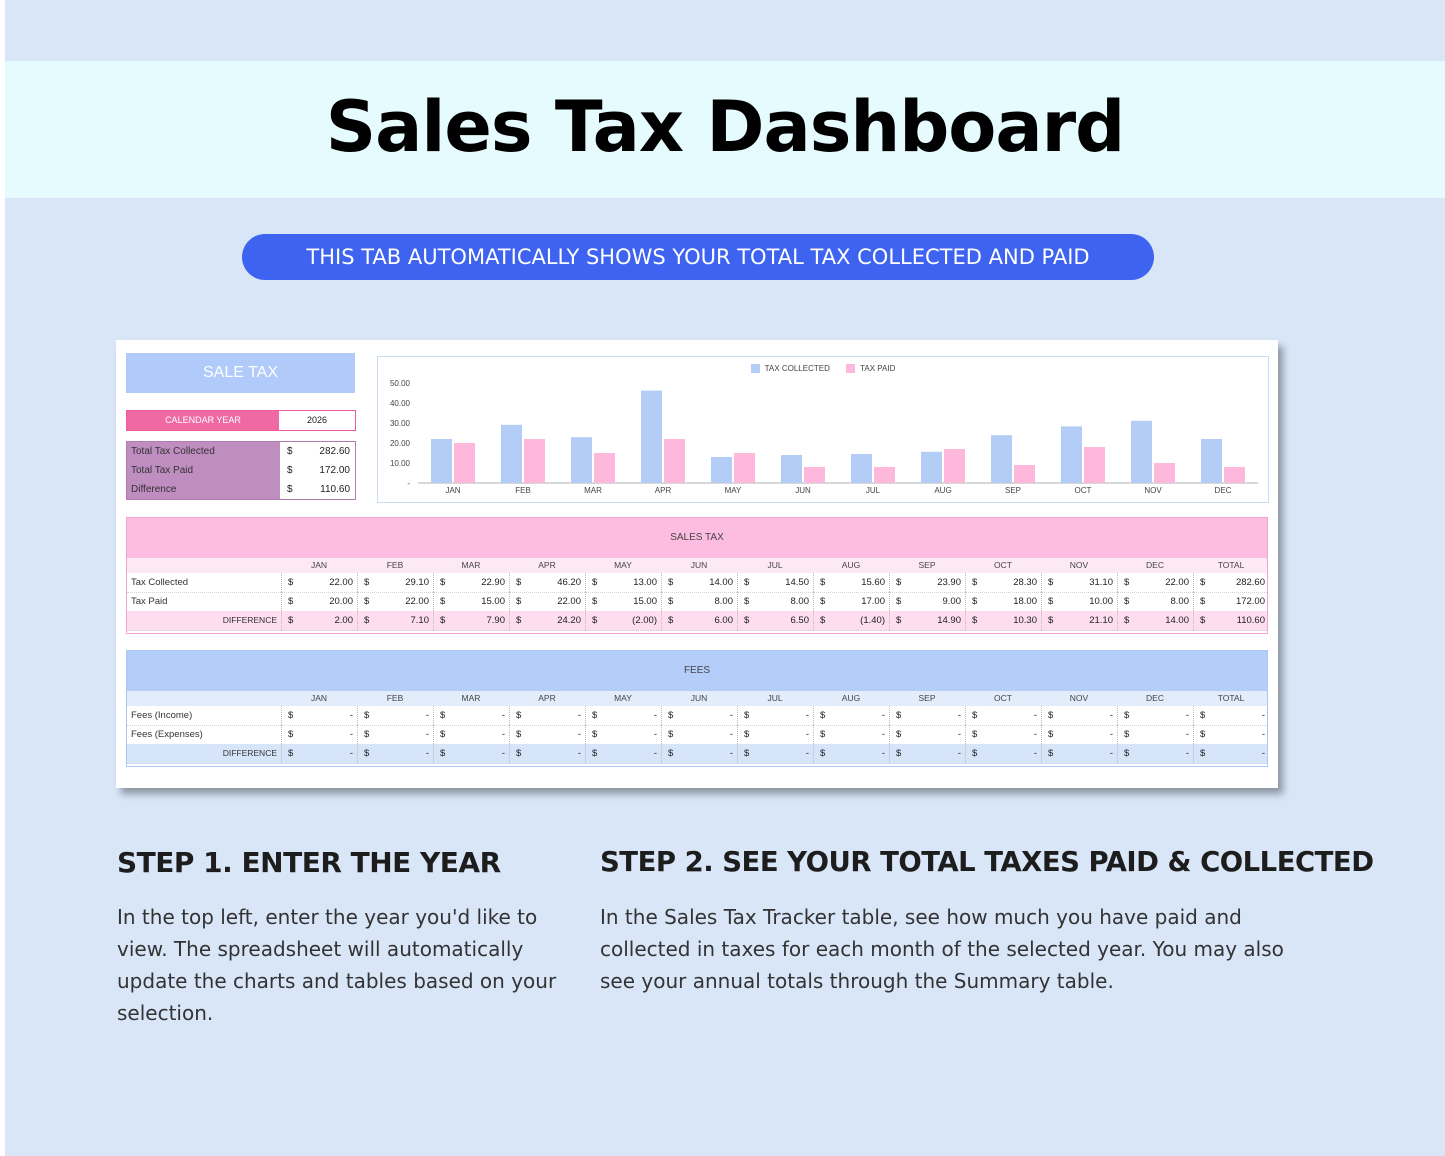 The image size is (1445, 1156). I want to click on month-header: FEB, so click(395, 565).